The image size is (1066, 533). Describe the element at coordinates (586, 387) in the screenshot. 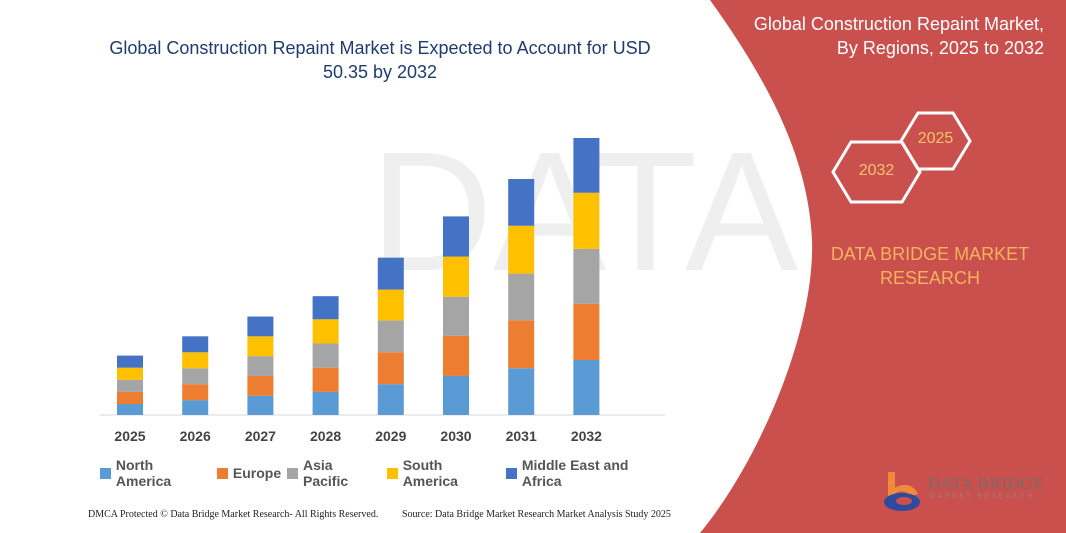

I see `bar-2032-north-america` at that location.